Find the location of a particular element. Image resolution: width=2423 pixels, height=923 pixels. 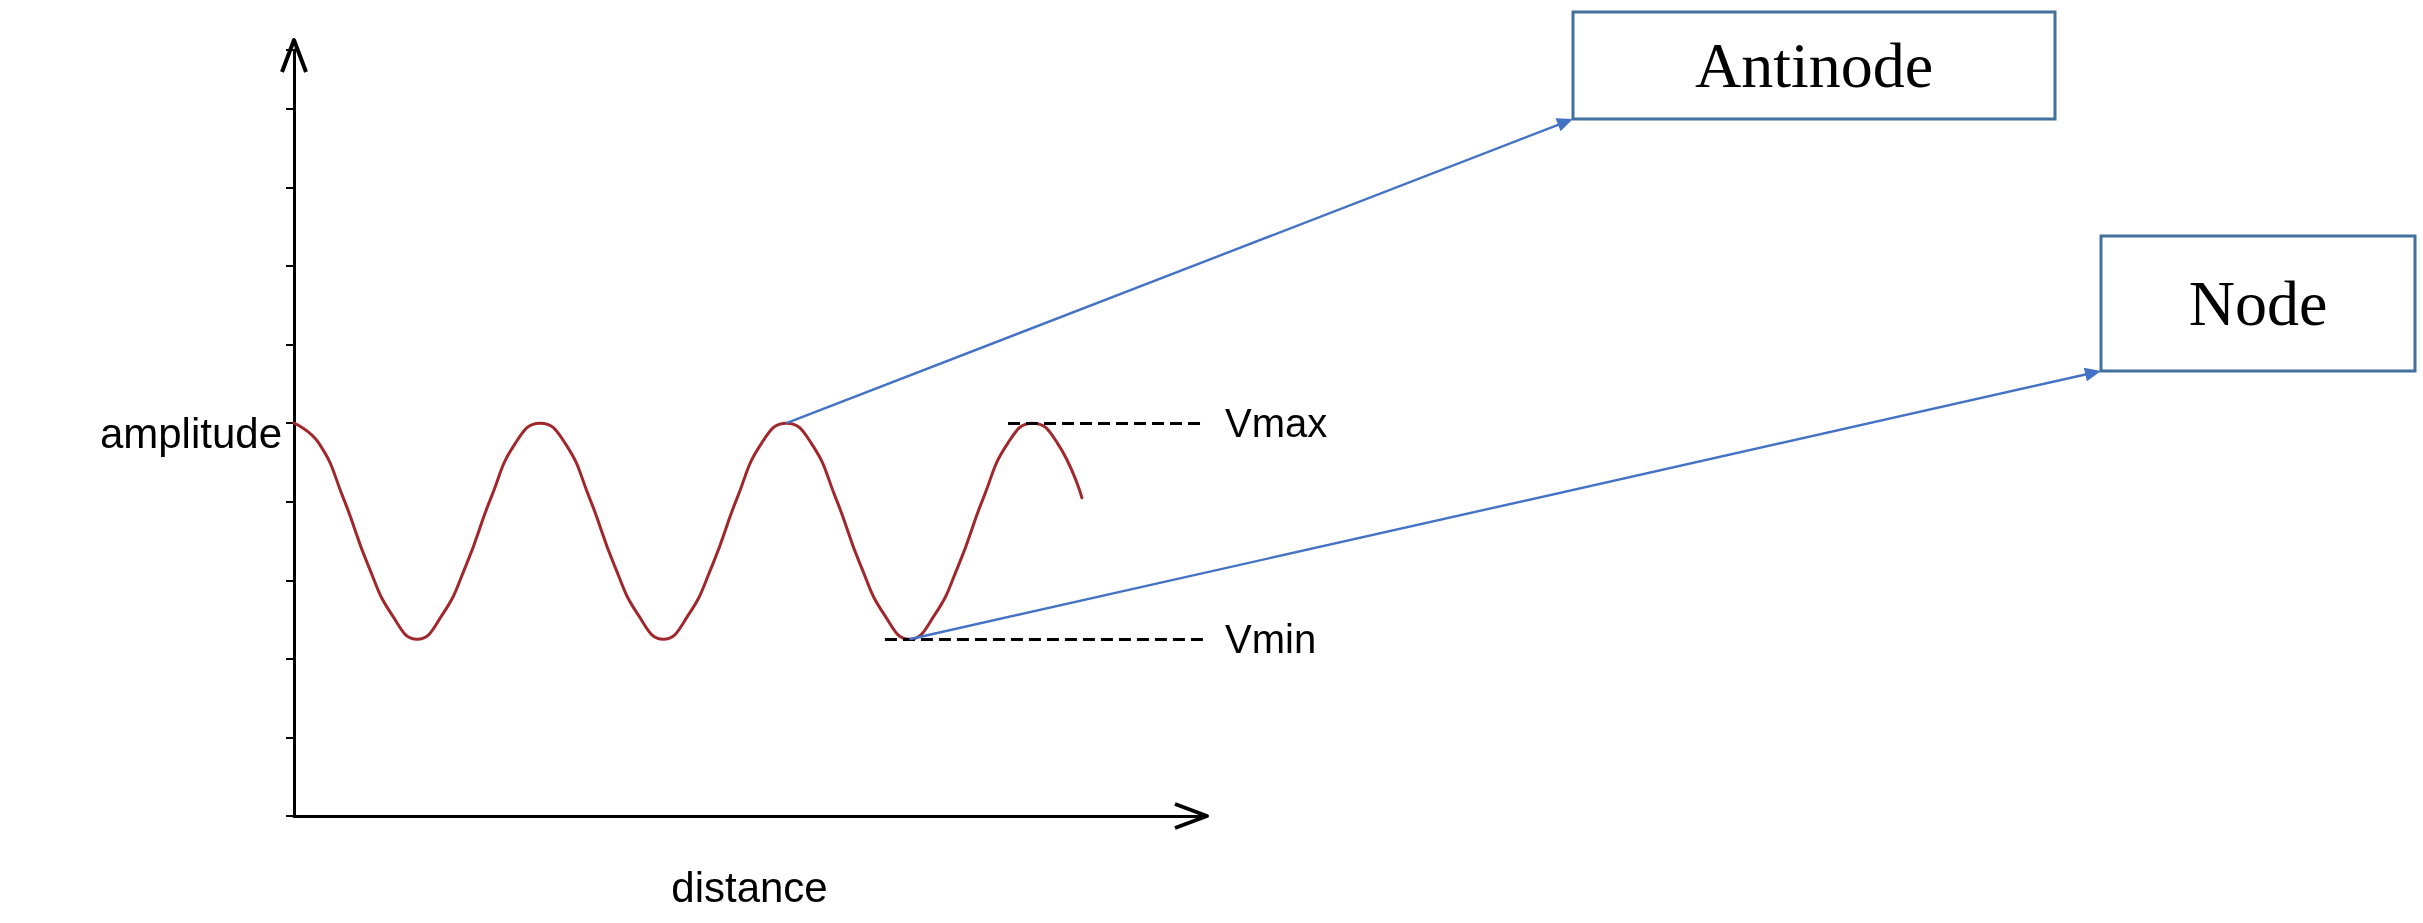

ref-line-label: Vmax is located at coordinates (1276, 423).